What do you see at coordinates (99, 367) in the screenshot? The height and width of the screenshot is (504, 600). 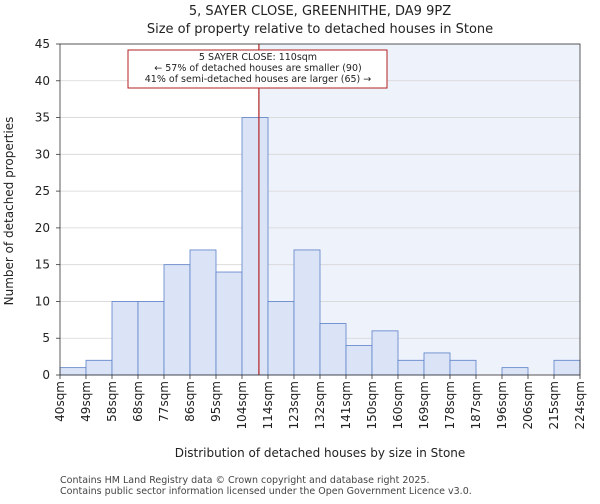 I see `bar-49sqm` at bounding box center [99, 367].